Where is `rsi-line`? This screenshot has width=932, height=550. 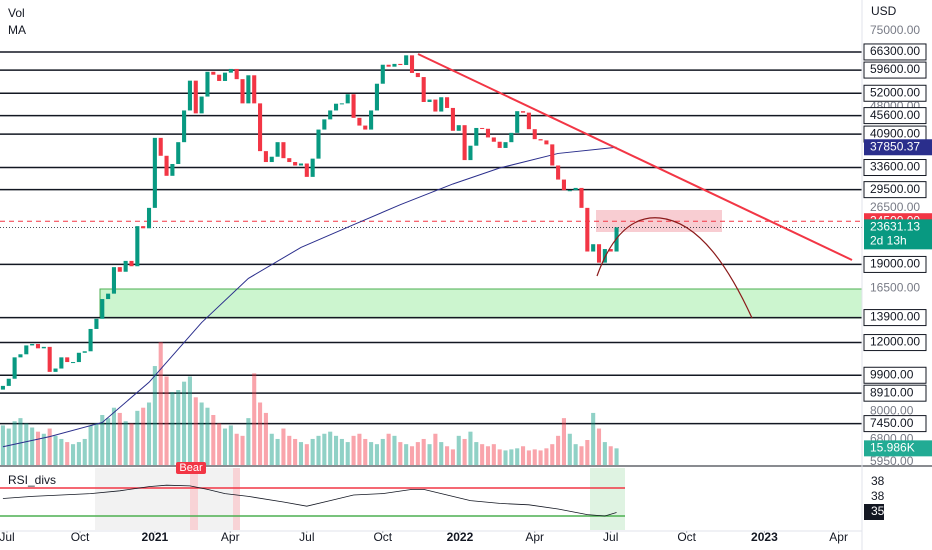 rsi-line is located at coordinates (309, 500).